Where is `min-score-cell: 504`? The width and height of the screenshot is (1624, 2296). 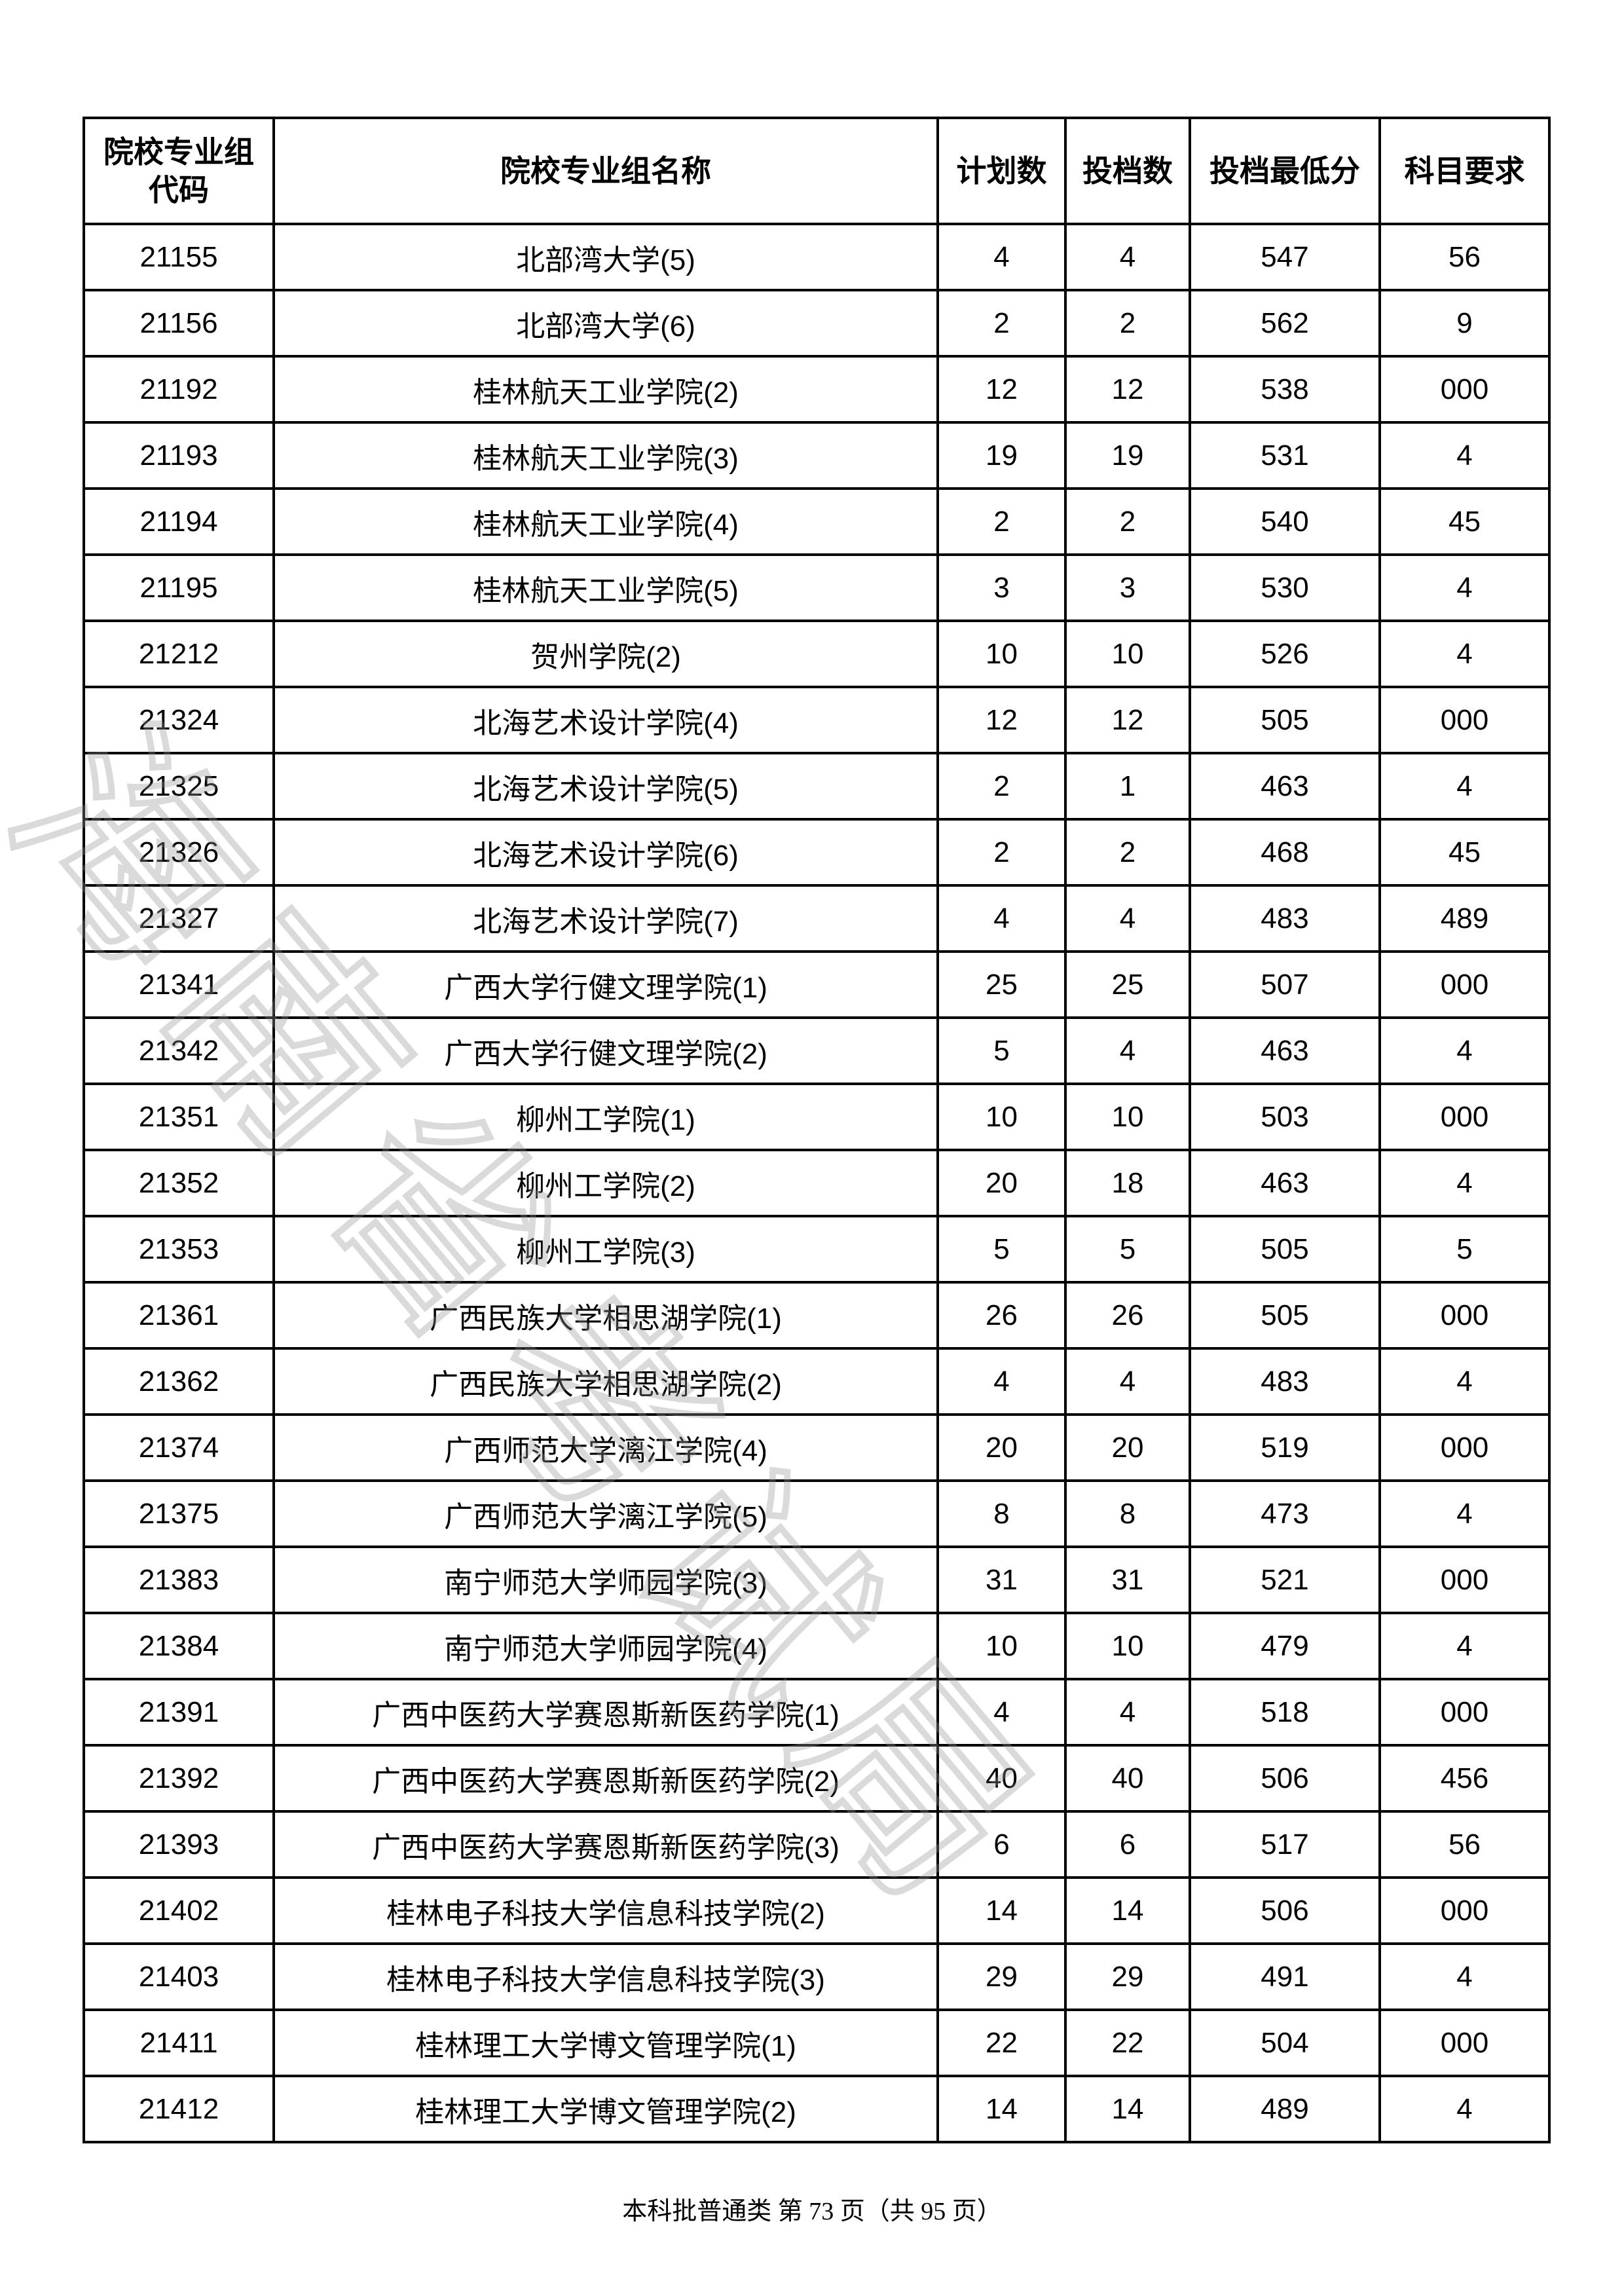 min-score-cell: 504 is located at coordinates (1285, 2043).